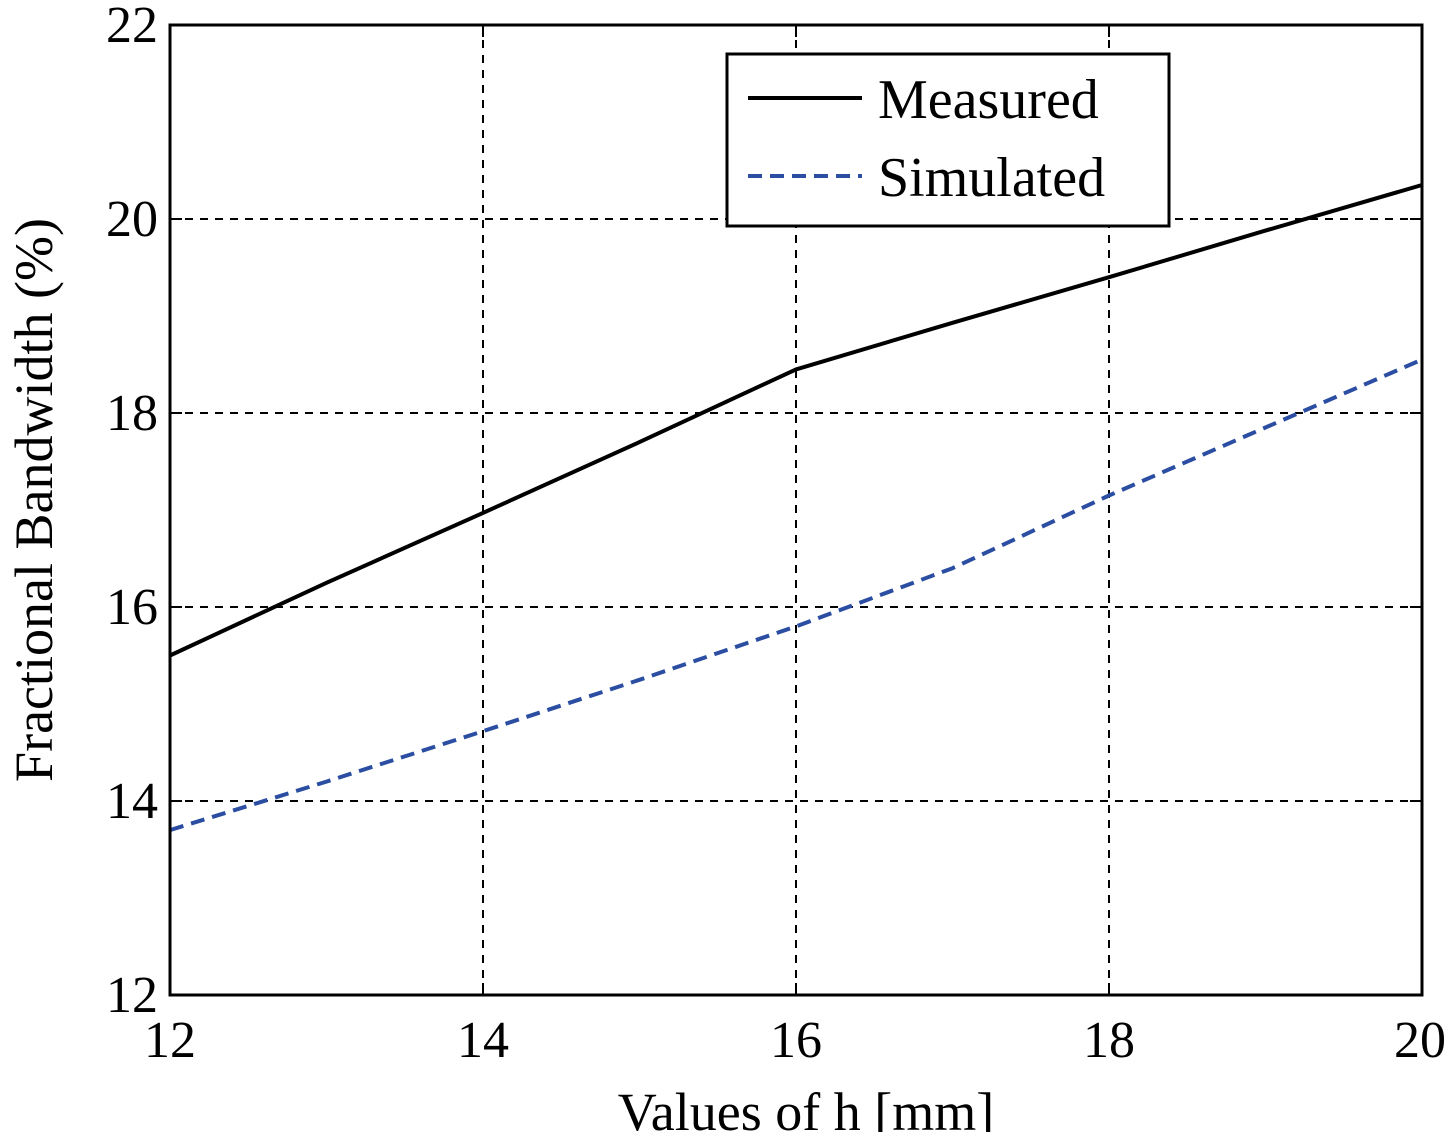 This screenshot has width=1450, height=1132. I want to click on legend: Measured Simulated, so click(948, 140).